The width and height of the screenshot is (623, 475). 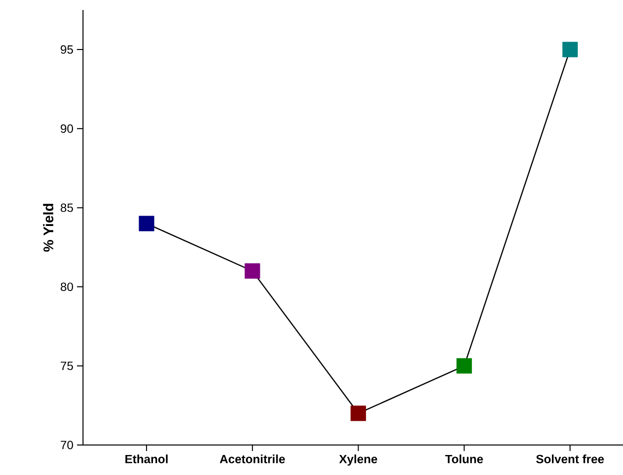 What do you see at coordinates (464, 459) in the screenshot?
I see `x-tick-label: Tolune` at bounding box center [464, 459].